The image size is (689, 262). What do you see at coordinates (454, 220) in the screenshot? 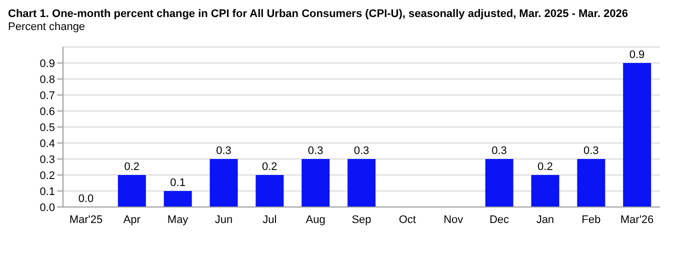
I see `x-tick-label: Nov` at bounding box center [454, 220].